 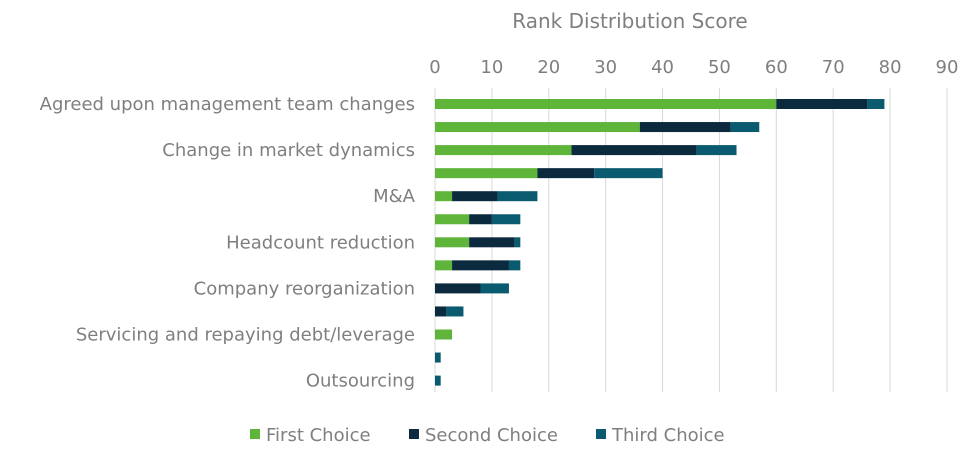 I want to click on category-label: Agreed upon management team changes, so click(x=227, y=104).